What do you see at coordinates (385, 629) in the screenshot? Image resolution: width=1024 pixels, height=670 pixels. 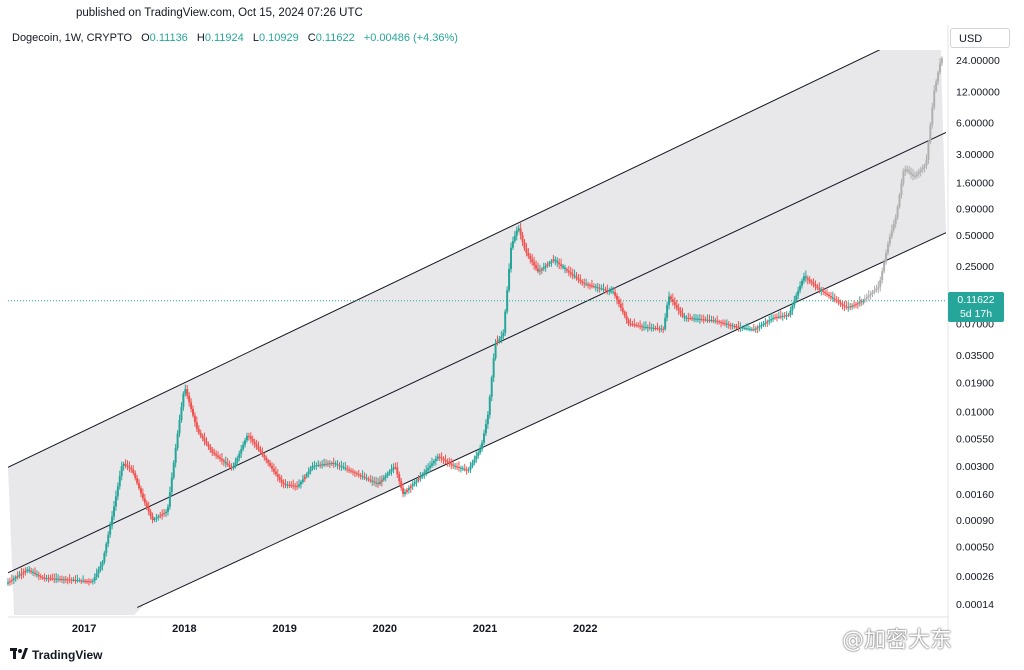 I see `x-tick-label: 2020` at bounding box center [385, 629].